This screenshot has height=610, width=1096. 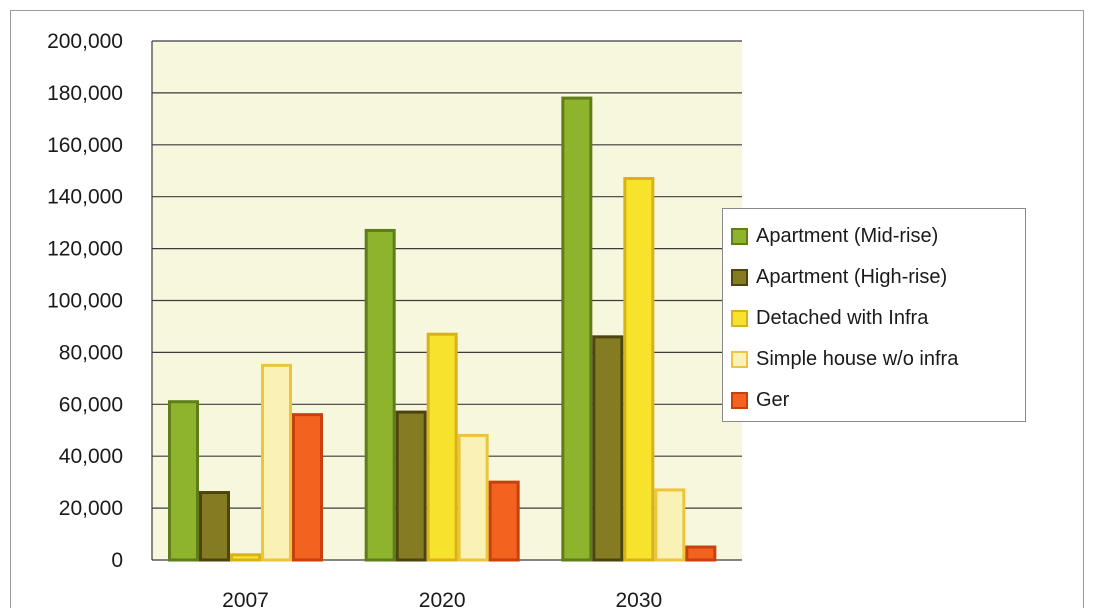 I want to click on legend-label: Detached with Infra, so click(x=842, y=318).